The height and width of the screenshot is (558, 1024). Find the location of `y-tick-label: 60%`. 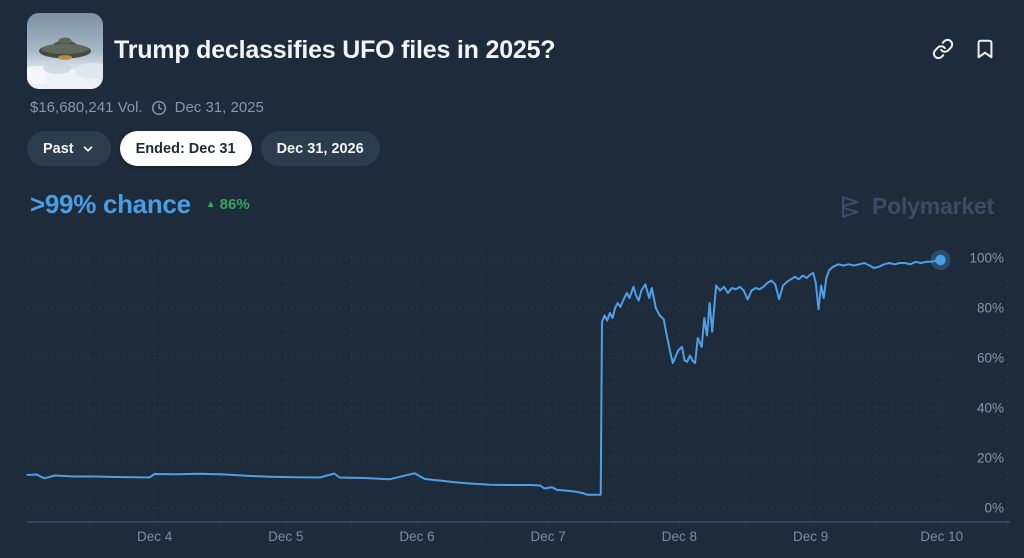

y-tick-label: 60% is located at coordinates (990, 358).